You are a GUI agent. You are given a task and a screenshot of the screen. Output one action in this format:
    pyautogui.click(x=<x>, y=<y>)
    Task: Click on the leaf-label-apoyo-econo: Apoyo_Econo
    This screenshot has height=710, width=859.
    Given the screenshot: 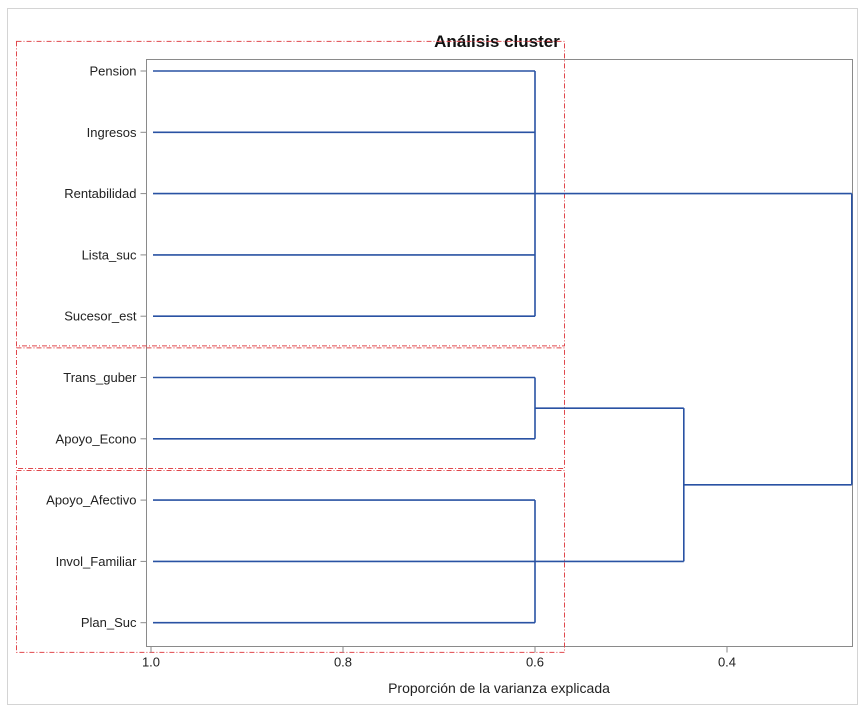 What is the action you would take?
    pyautogui.click(x=96, y=438)
    